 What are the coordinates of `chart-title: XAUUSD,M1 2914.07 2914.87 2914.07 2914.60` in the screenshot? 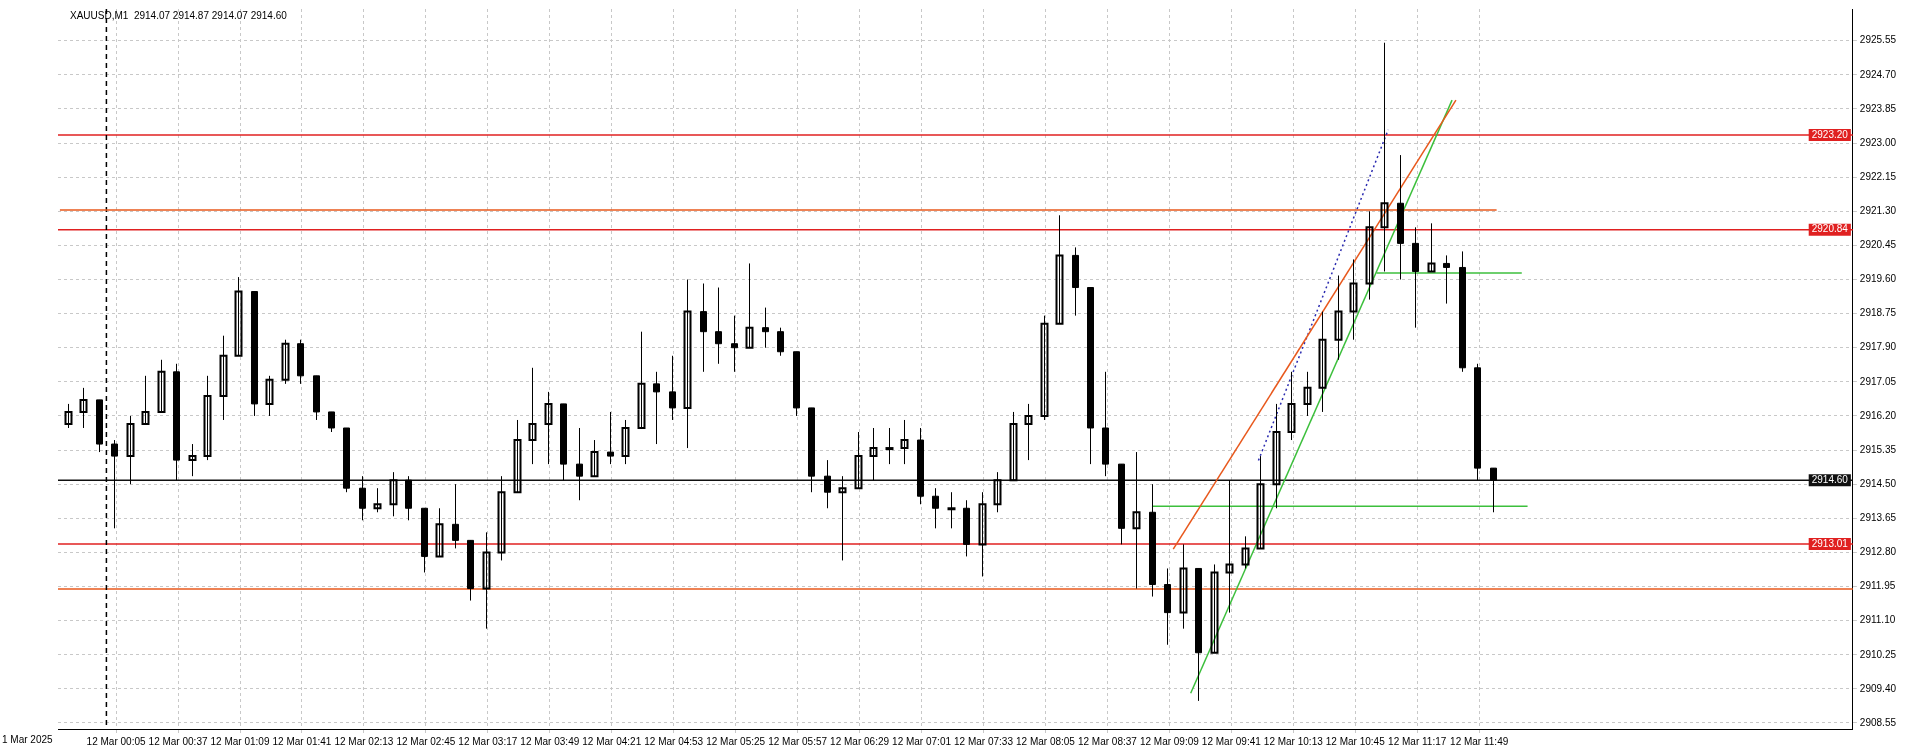 It's located at (179, 15).